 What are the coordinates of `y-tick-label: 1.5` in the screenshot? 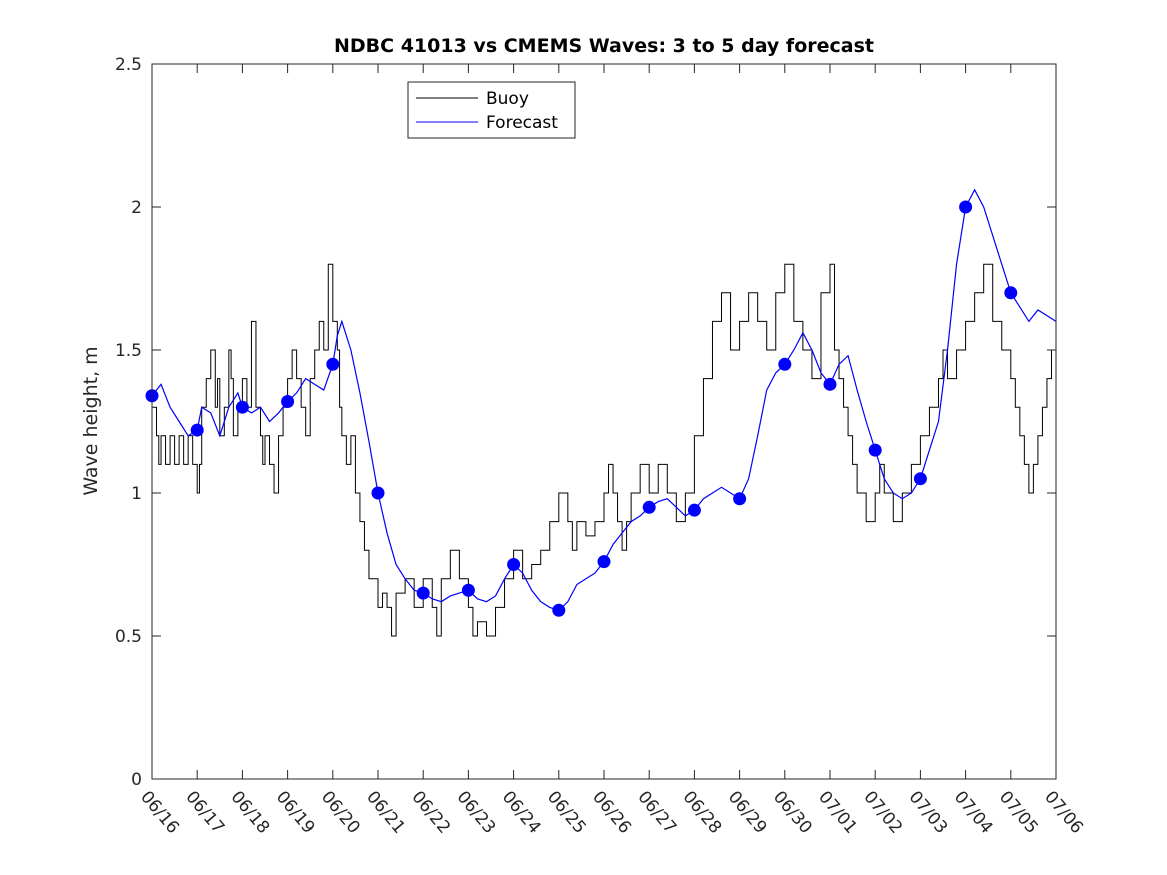 It's located at (128, 351).